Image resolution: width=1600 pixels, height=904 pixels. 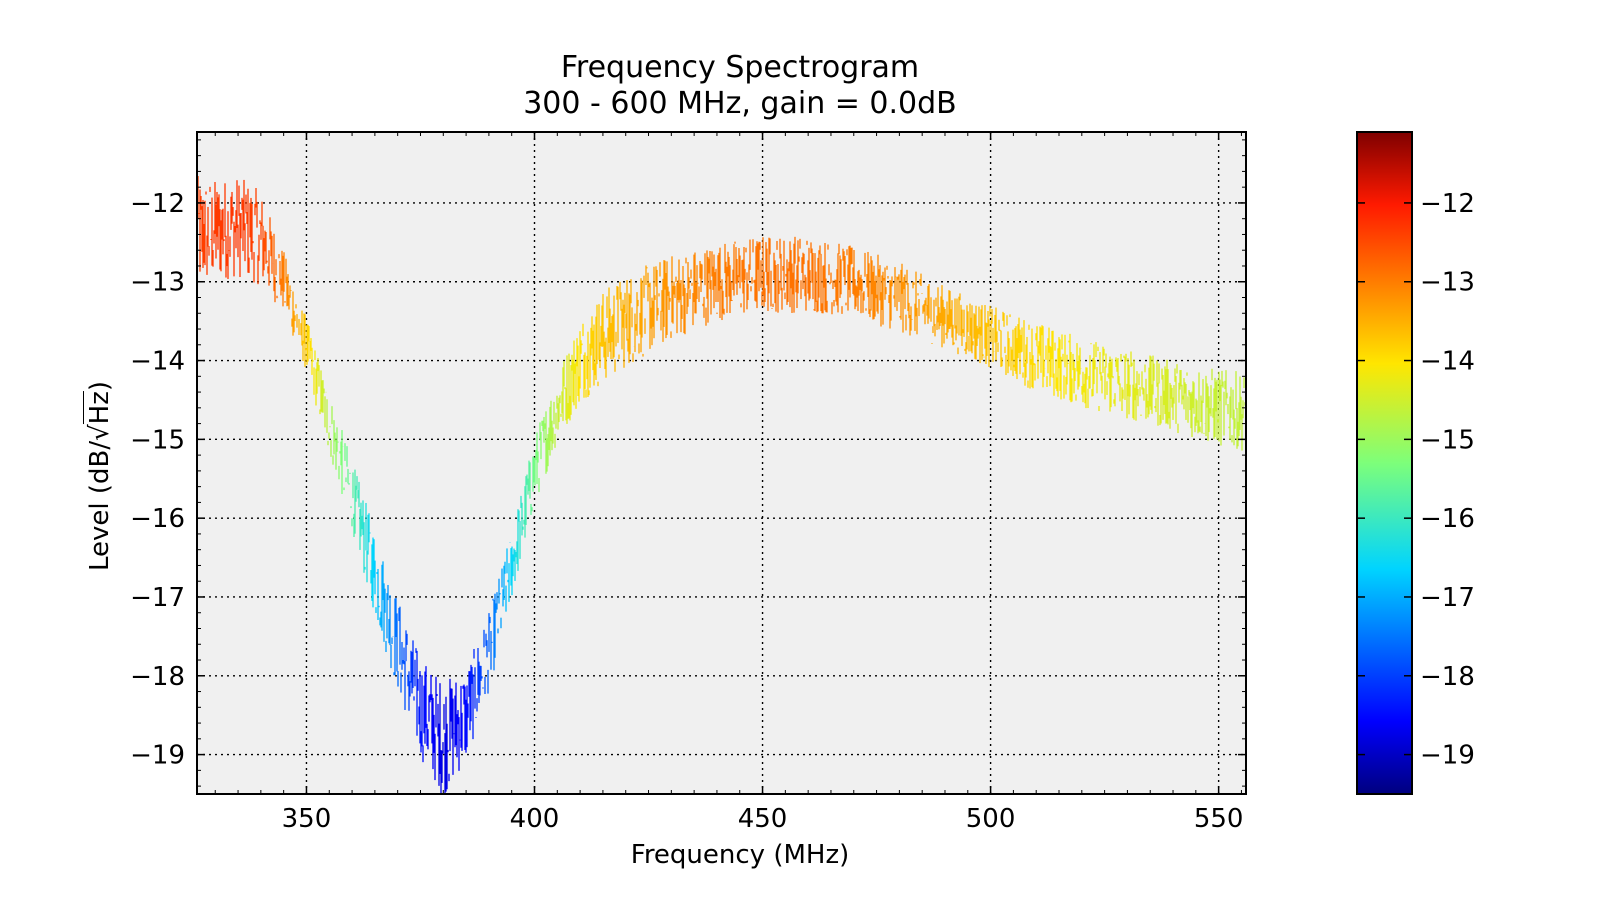 I want to click on colorbar-axis: −12 −13 −14 −15 −16 −17 −18 −19, so click(x=1416, y=480).